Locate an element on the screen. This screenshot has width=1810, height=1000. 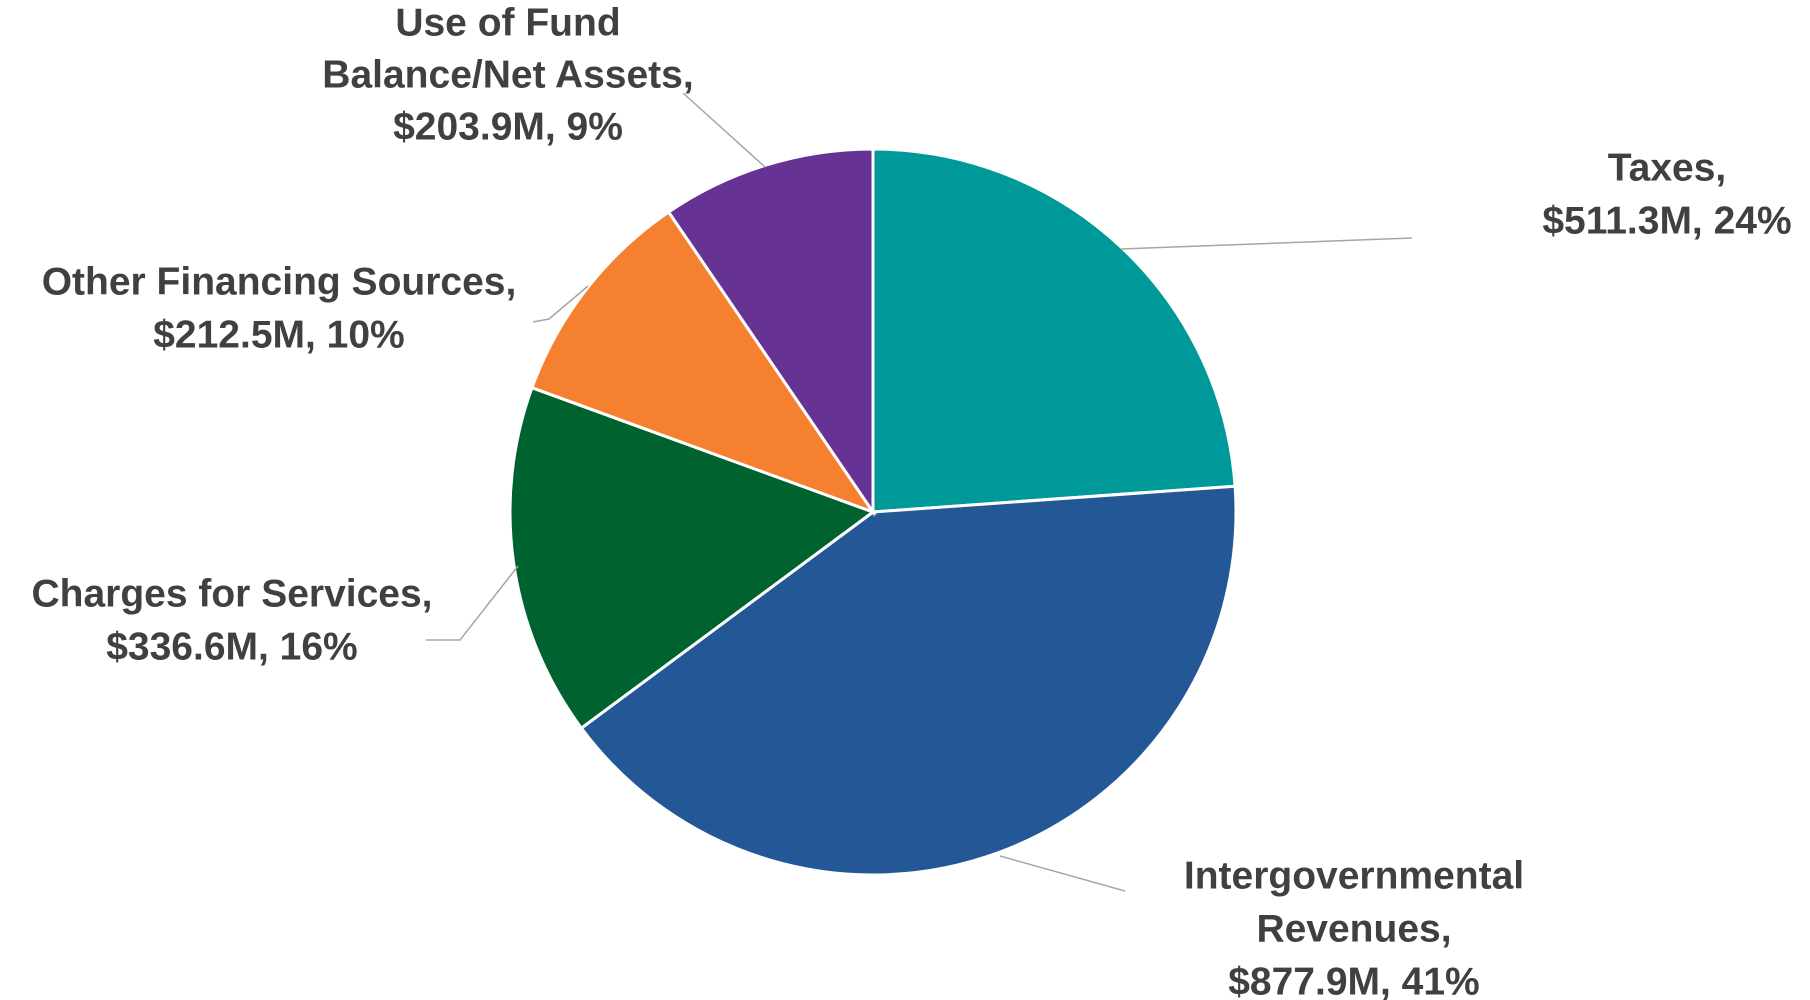
data-label-intergovernmental-revenues: Intergovernmental Revenues, $877.9M, 41% is located at coordinates (1354, 927).